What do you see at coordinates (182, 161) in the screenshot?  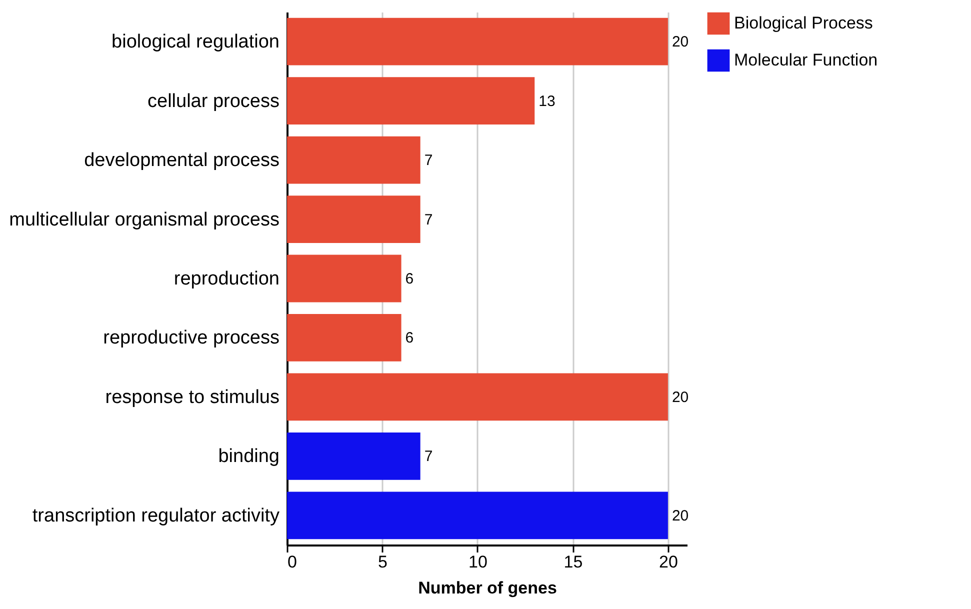 I see `y-tick-label: developmental process` at bounding box center [182, 161].